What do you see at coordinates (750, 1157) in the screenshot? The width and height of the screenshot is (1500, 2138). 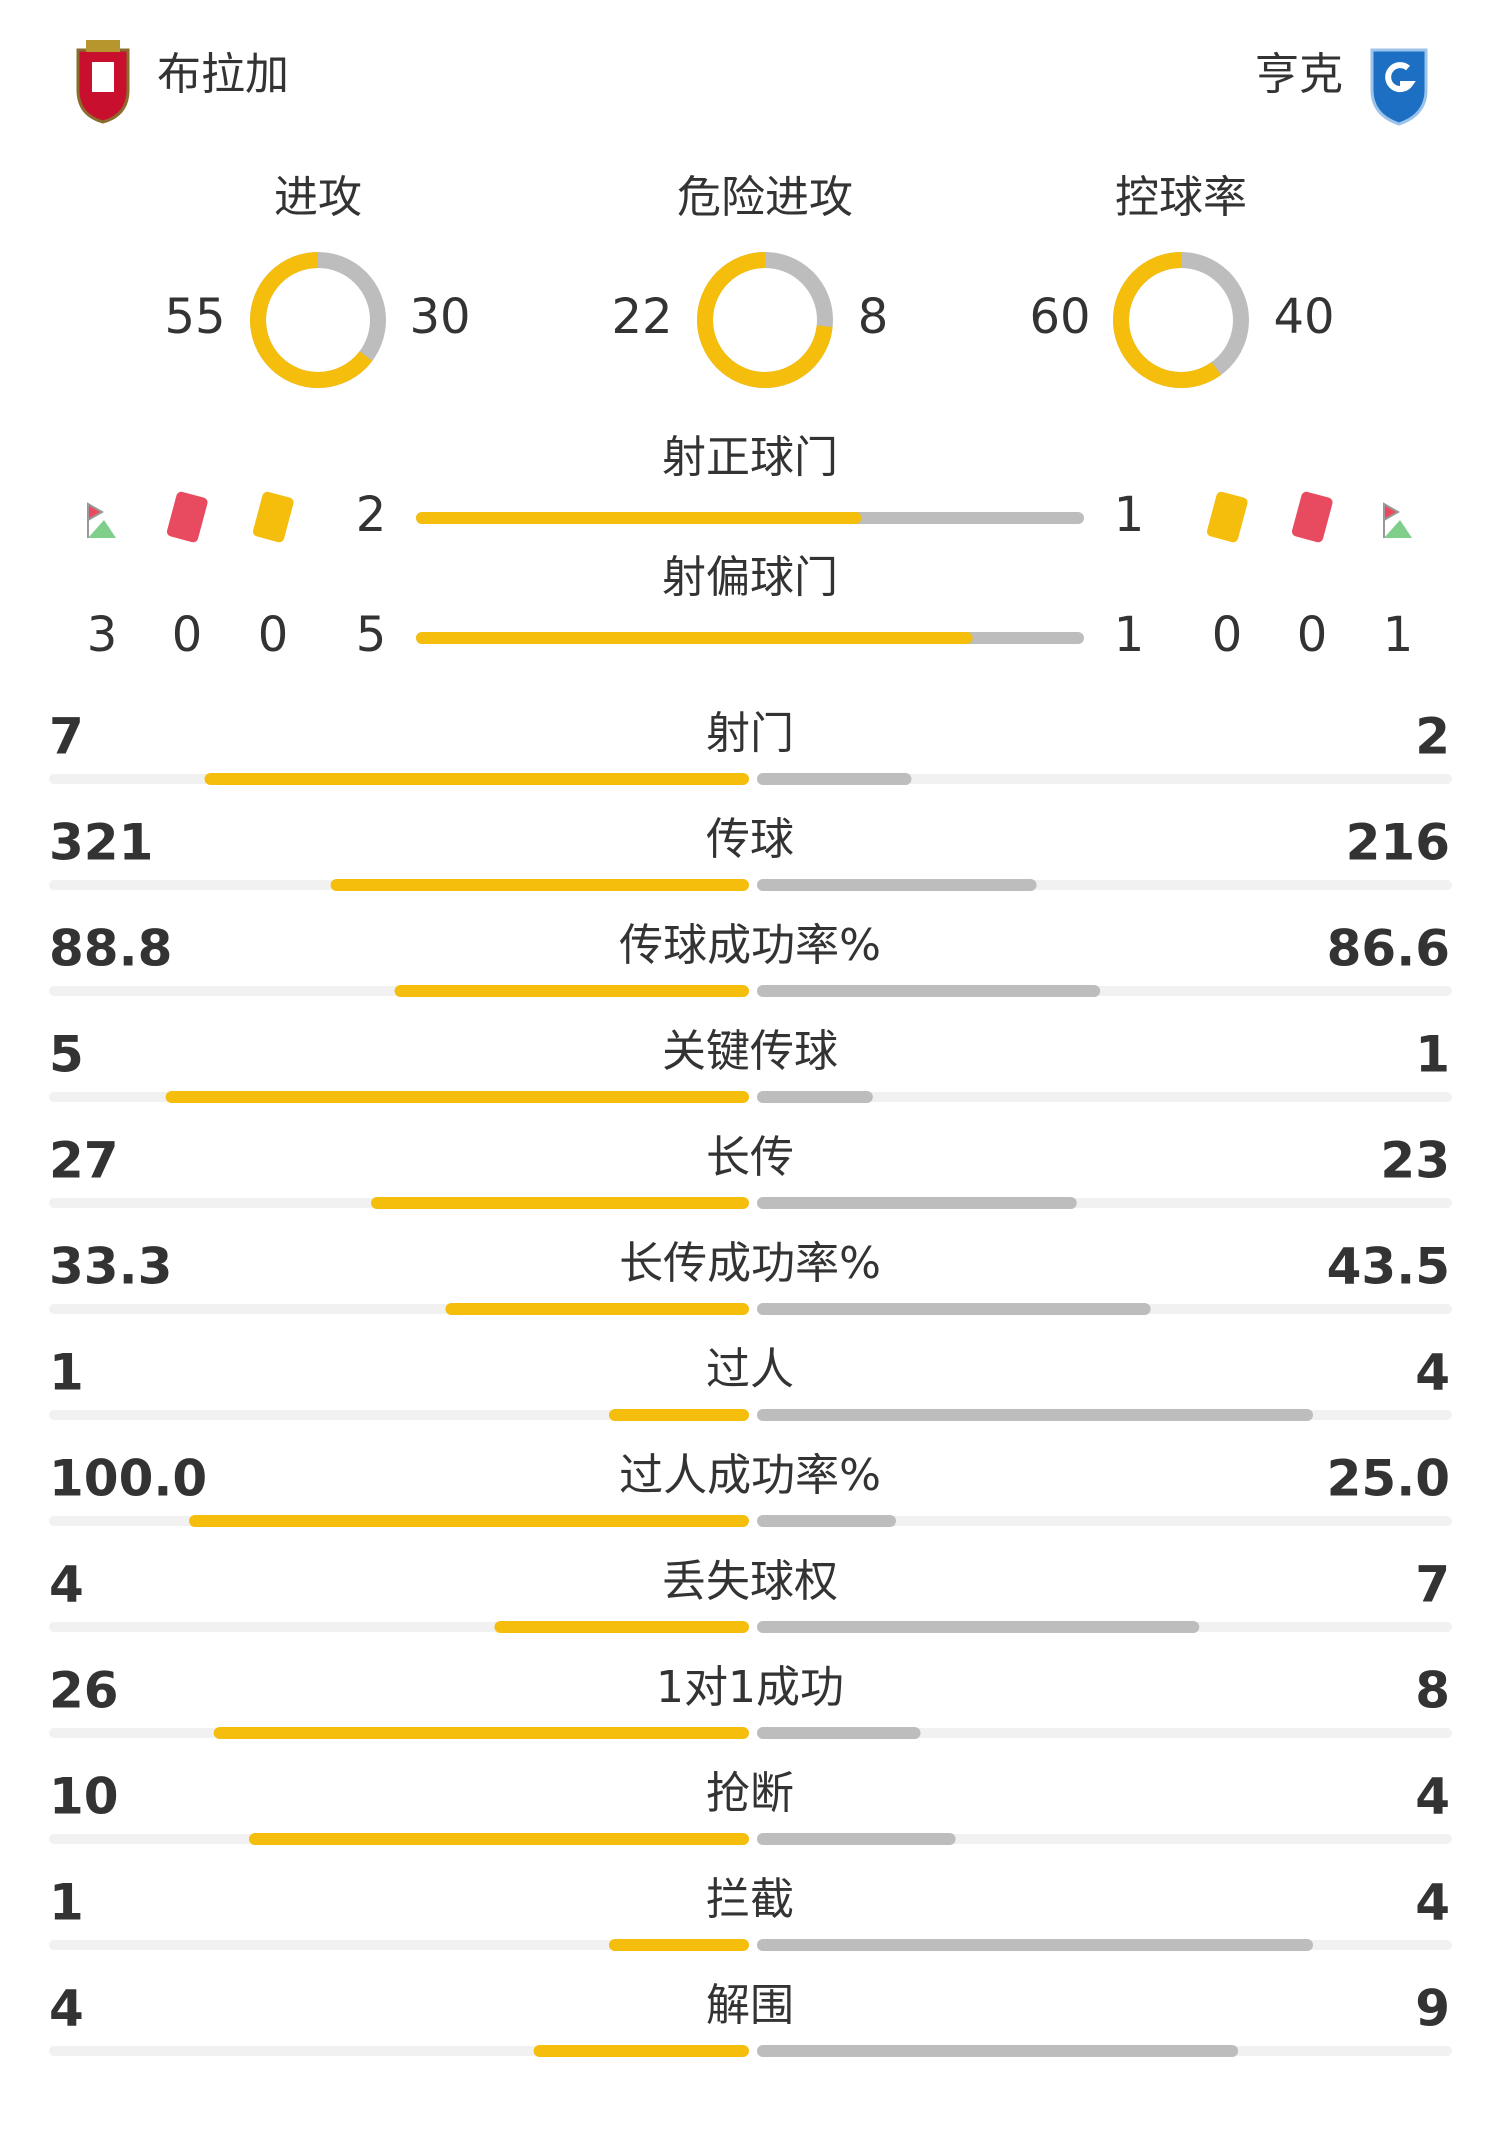 I see `stat-label: 长传` at bounding box center [750, 1157].